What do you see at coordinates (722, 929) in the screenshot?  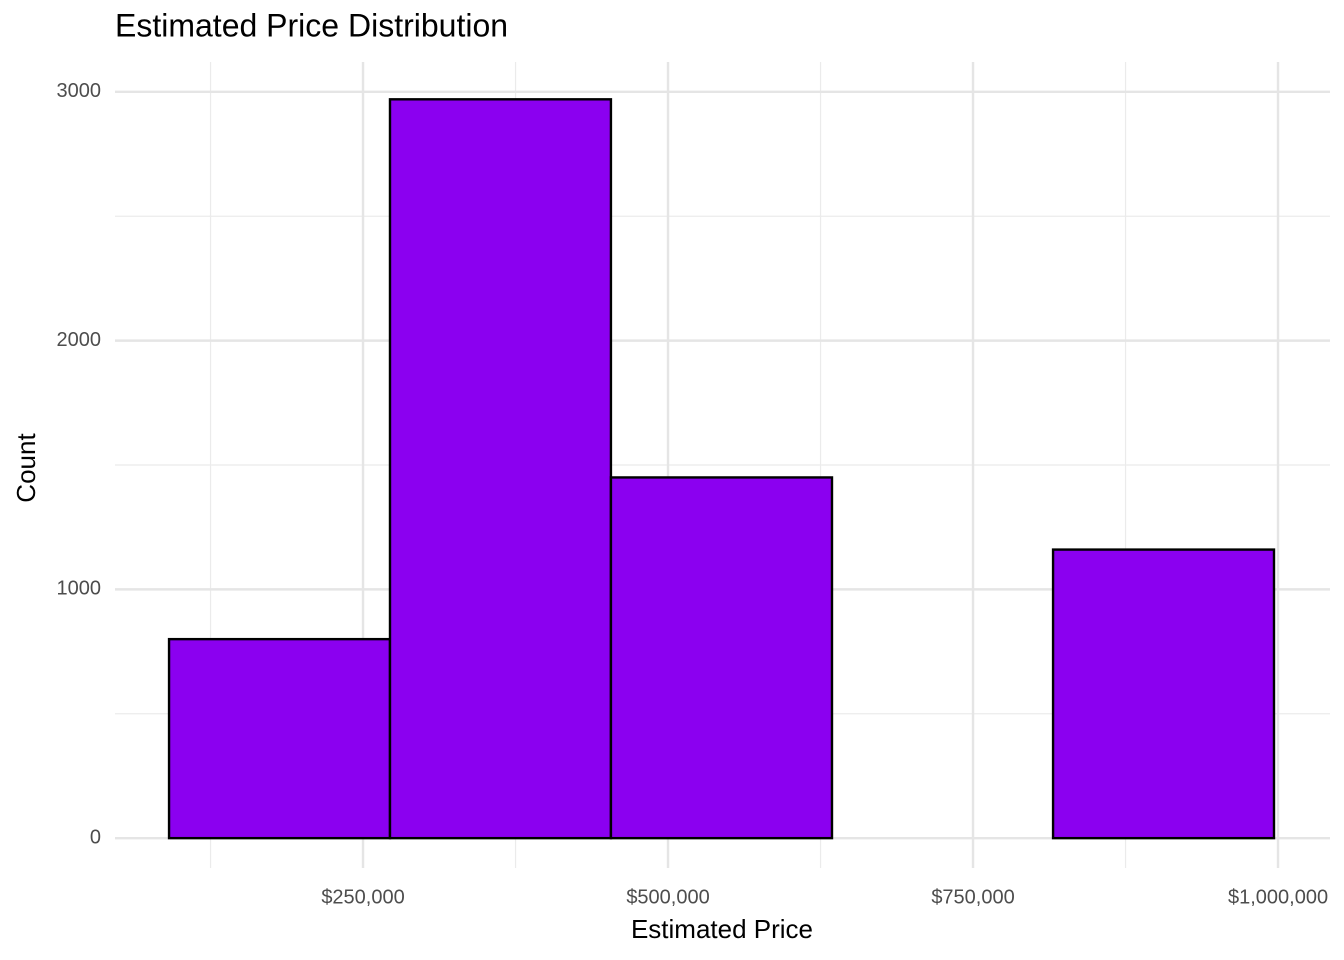 I see `x-axis-label: Estimated Price` at bounding box center [722, 929].